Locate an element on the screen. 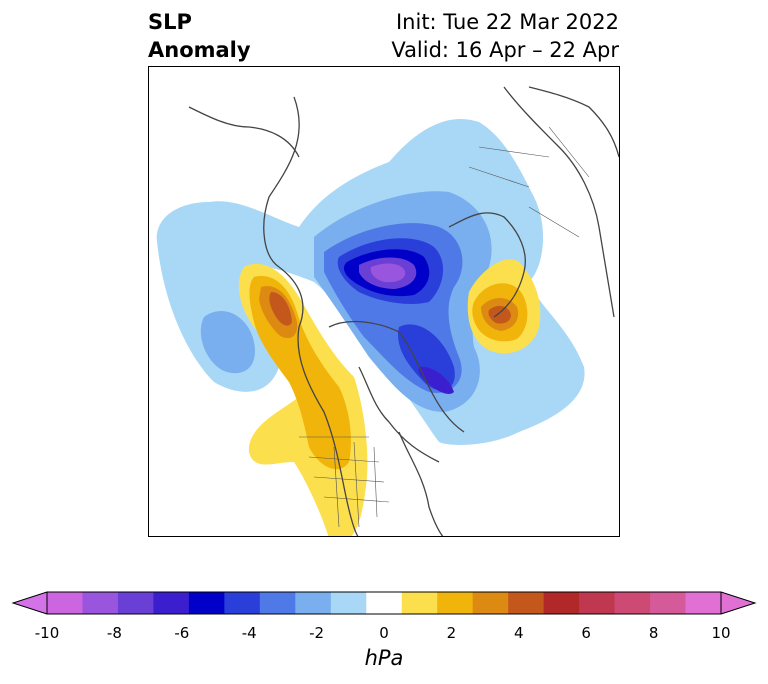  init-date: Init: Tue 22 Mar 2022 is located at coordinates (507, 22).